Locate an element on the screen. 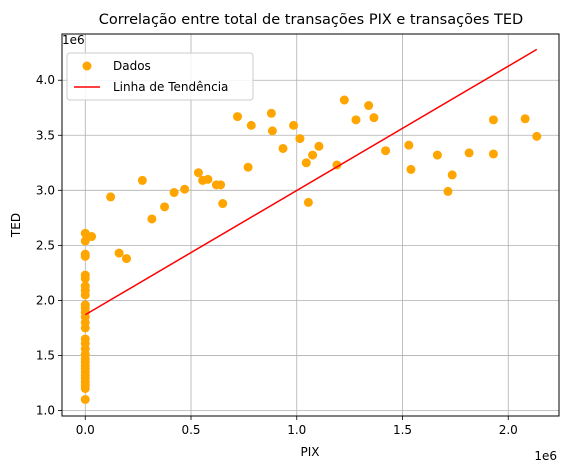  x-offset-label: 1e6 is located at coordinates (545, 456).